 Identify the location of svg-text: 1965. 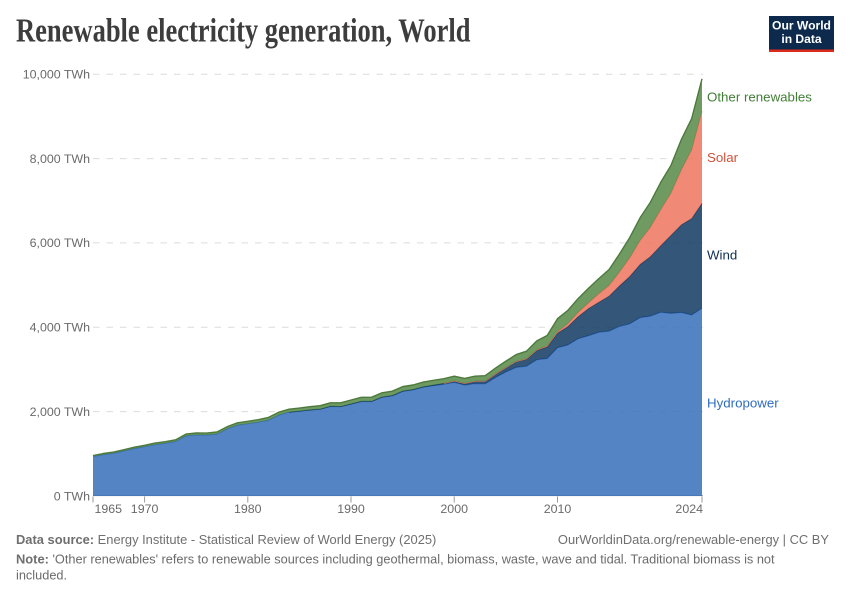
(109, 509).